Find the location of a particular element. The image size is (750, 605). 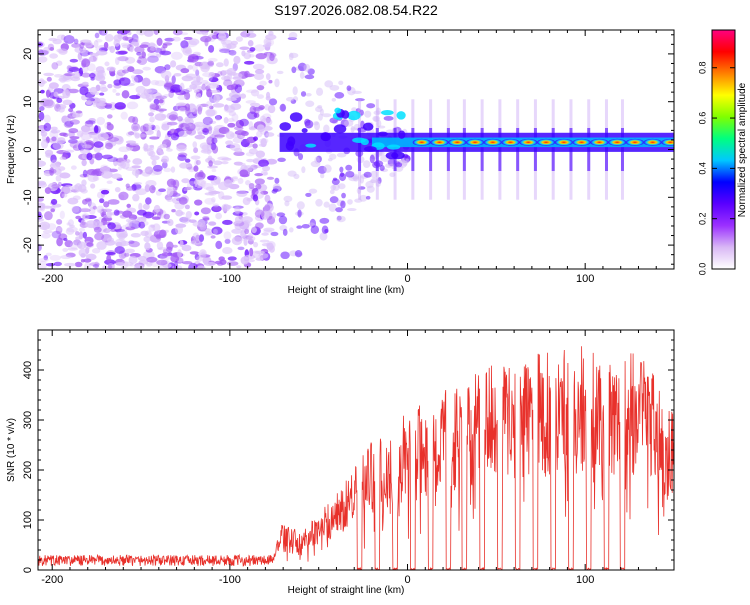

snr-ytick-label: 100 is located at coordinates (28, 520).